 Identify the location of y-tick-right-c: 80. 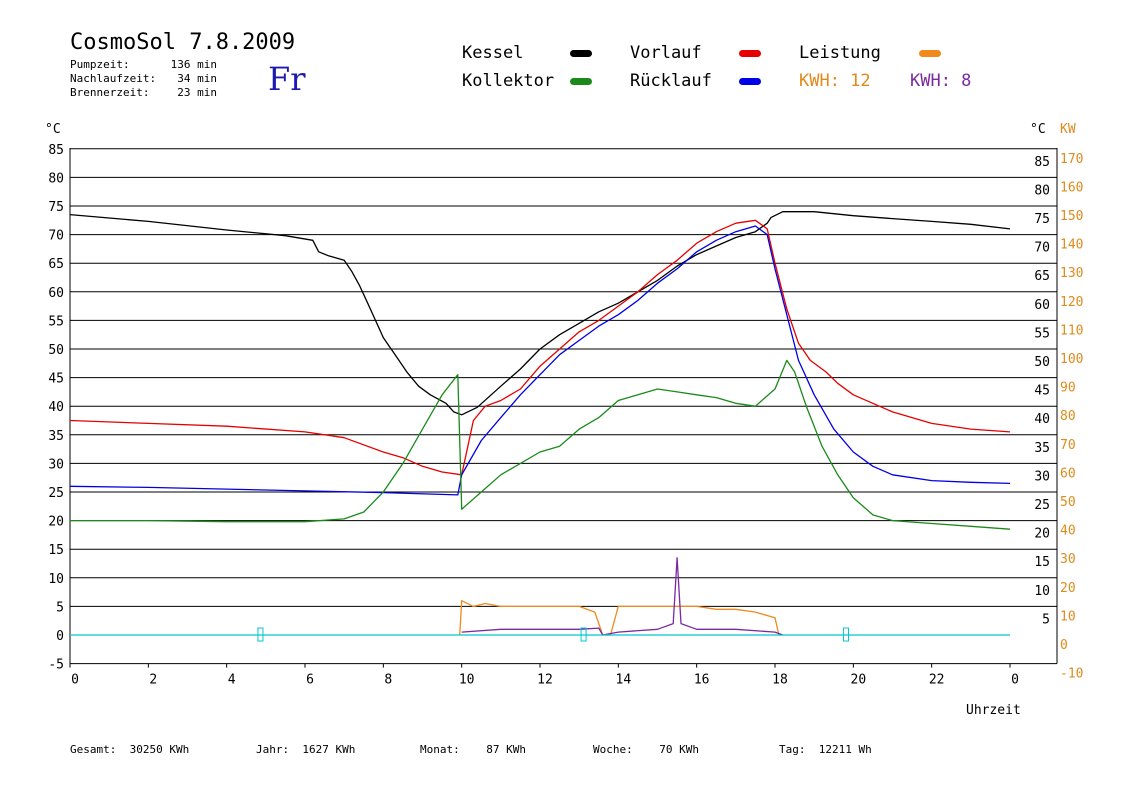
(1042, 190).